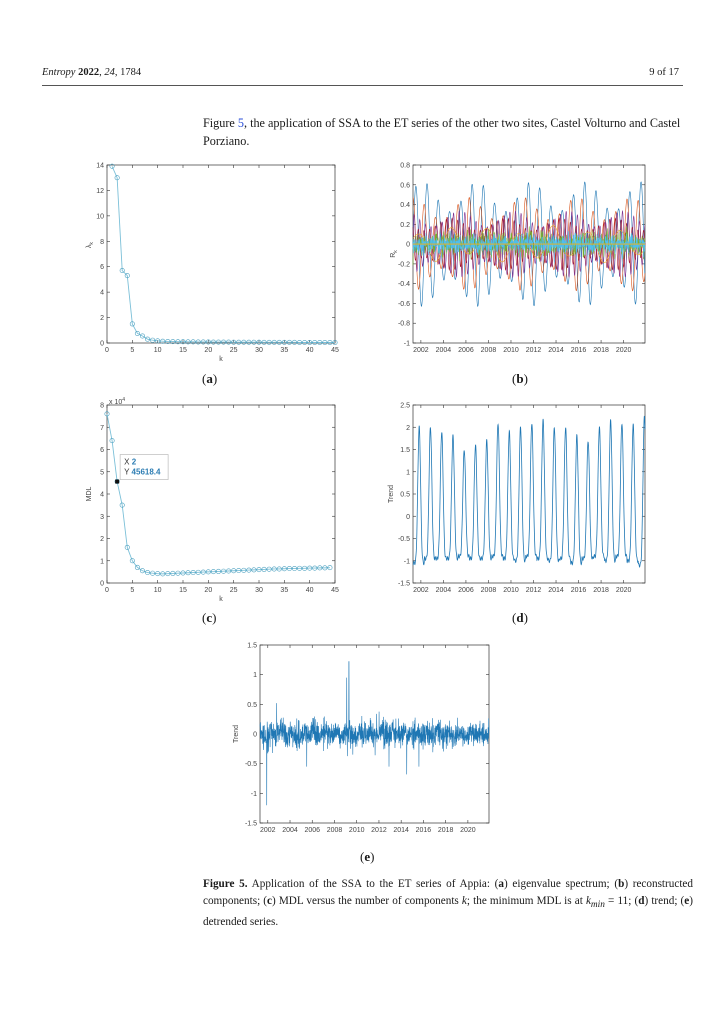 This screenshot has height=1024, width=725. Describe the element at coordinates (259, 590) in the screenshot. I see `x-tick-label: 30` at that location.